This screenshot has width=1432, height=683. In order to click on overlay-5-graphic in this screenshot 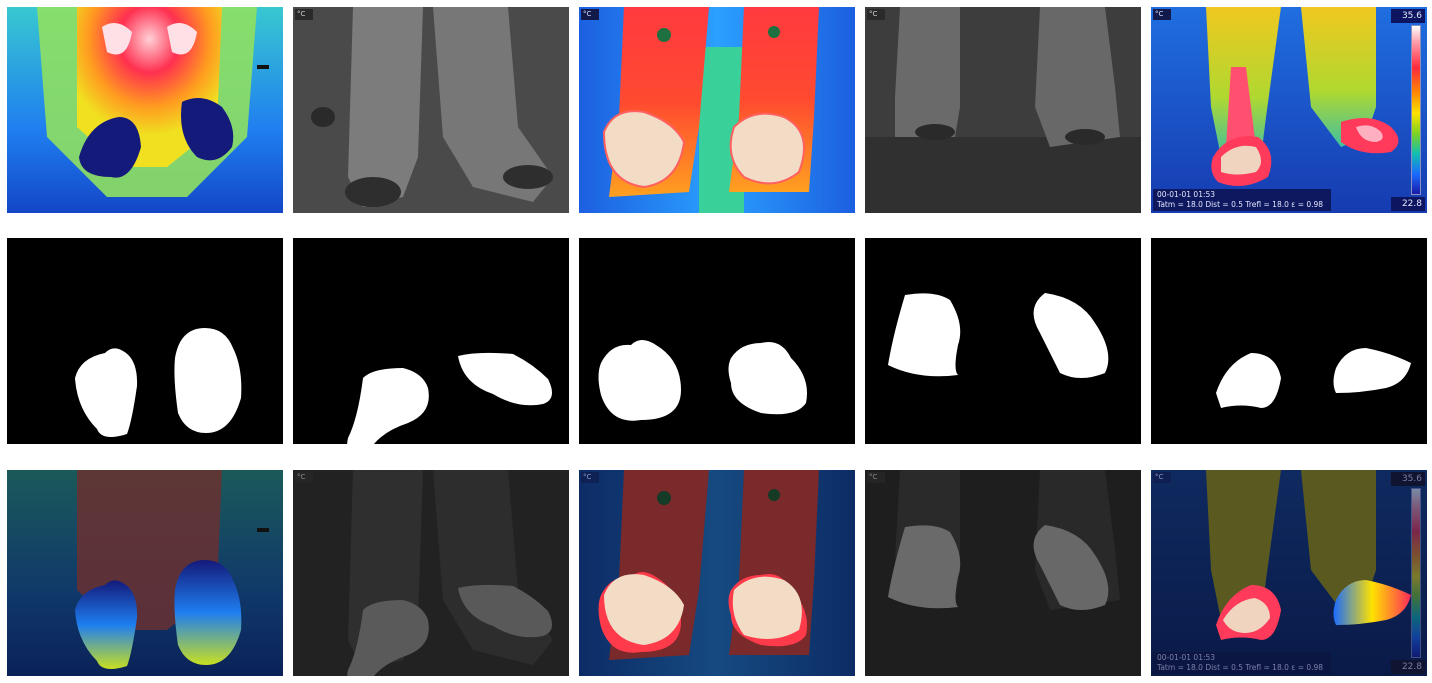, I will do `click(1289, 573)`.